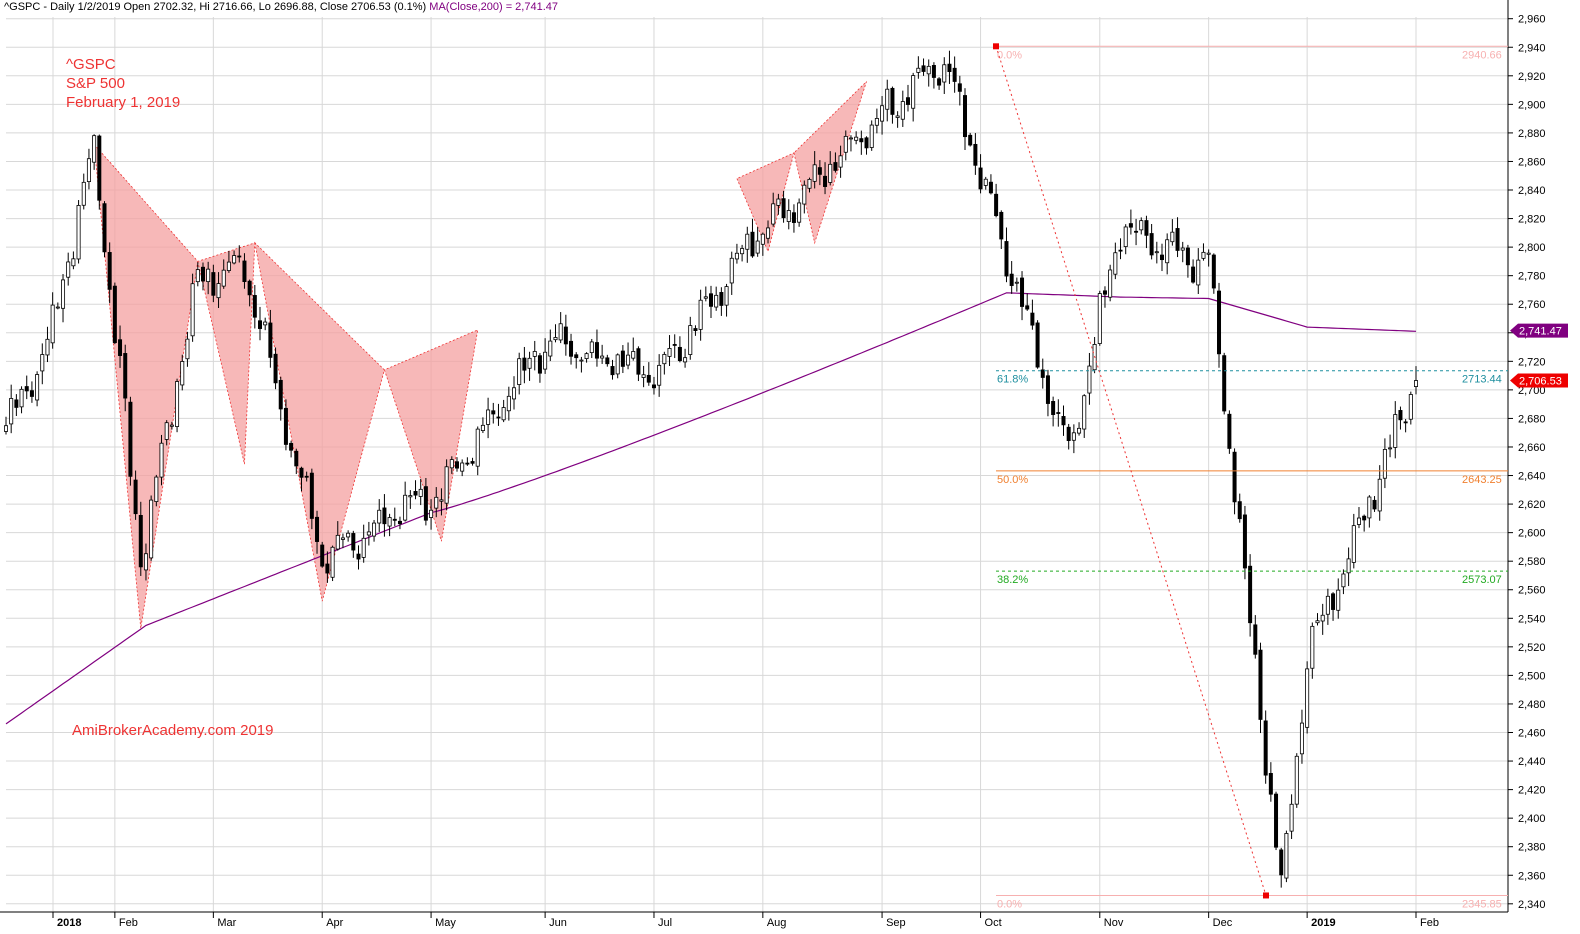 The width and height of the screenshot is (1580, 934). Describe the element at coordinates (1266, 895) in the screenshot. I see `fib-anchor-low` at that location.